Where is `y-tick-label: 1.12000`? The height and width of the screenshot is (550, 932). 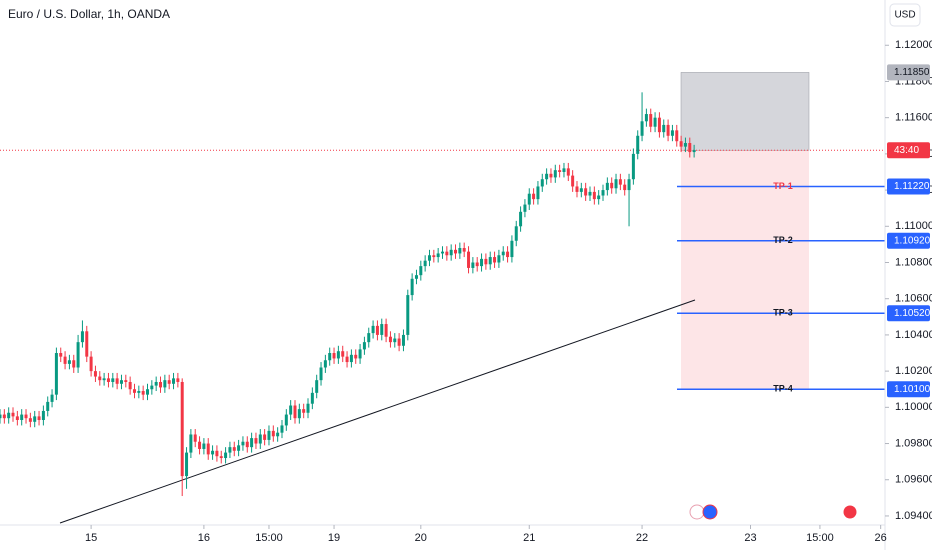
y-tick-label: 1.12000 is located at coordinates (913, 45).